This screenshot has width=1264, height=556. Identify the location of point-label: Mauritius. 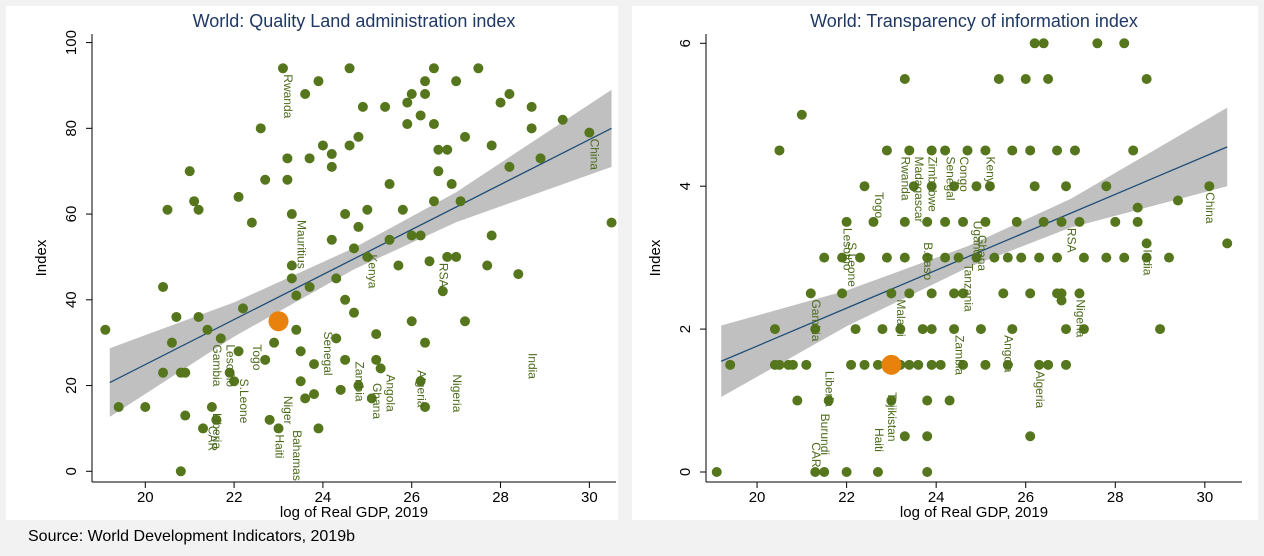
(302, 244).